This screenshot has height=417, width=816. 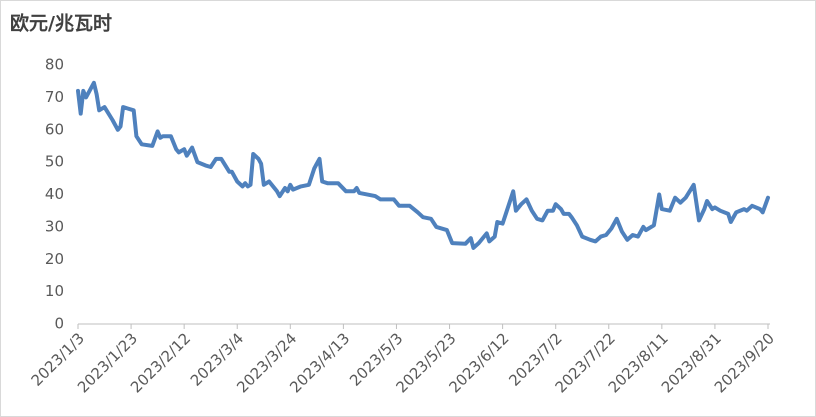 I want to click on y-tick-label: 50, so click(x=54, y=162).